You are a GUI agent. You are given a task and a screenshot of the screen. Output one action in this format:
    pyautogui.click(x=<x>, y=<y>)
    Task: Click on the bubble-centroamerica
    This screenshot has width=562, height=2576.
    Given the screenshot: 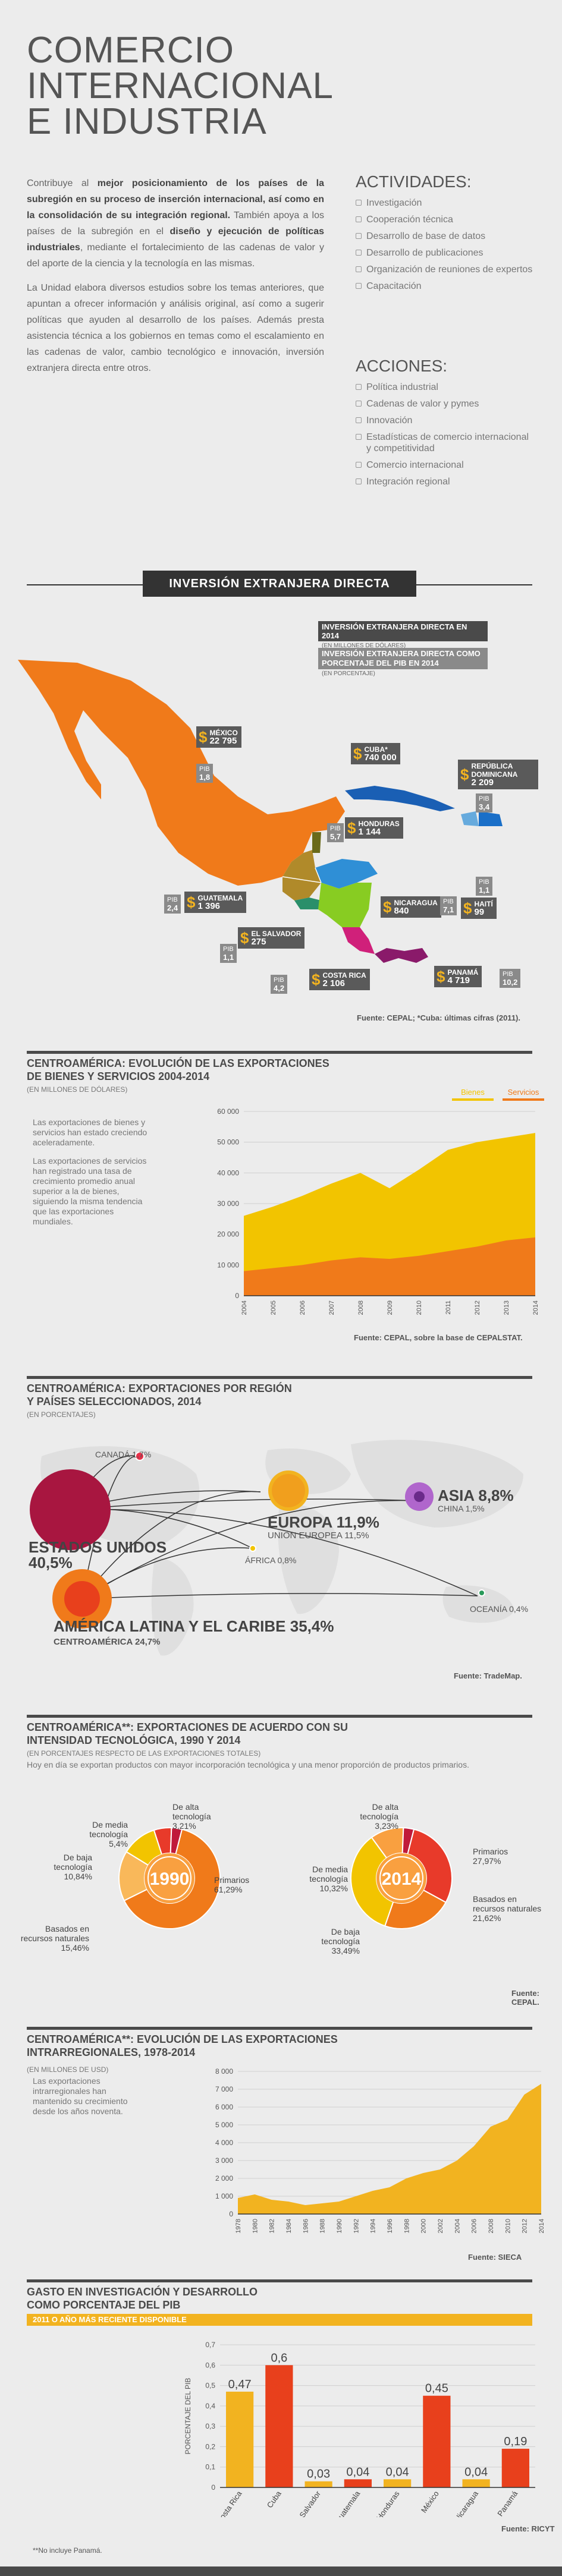 What is the action you would take?
    pyautogui.click(x=82, y=1599)
    